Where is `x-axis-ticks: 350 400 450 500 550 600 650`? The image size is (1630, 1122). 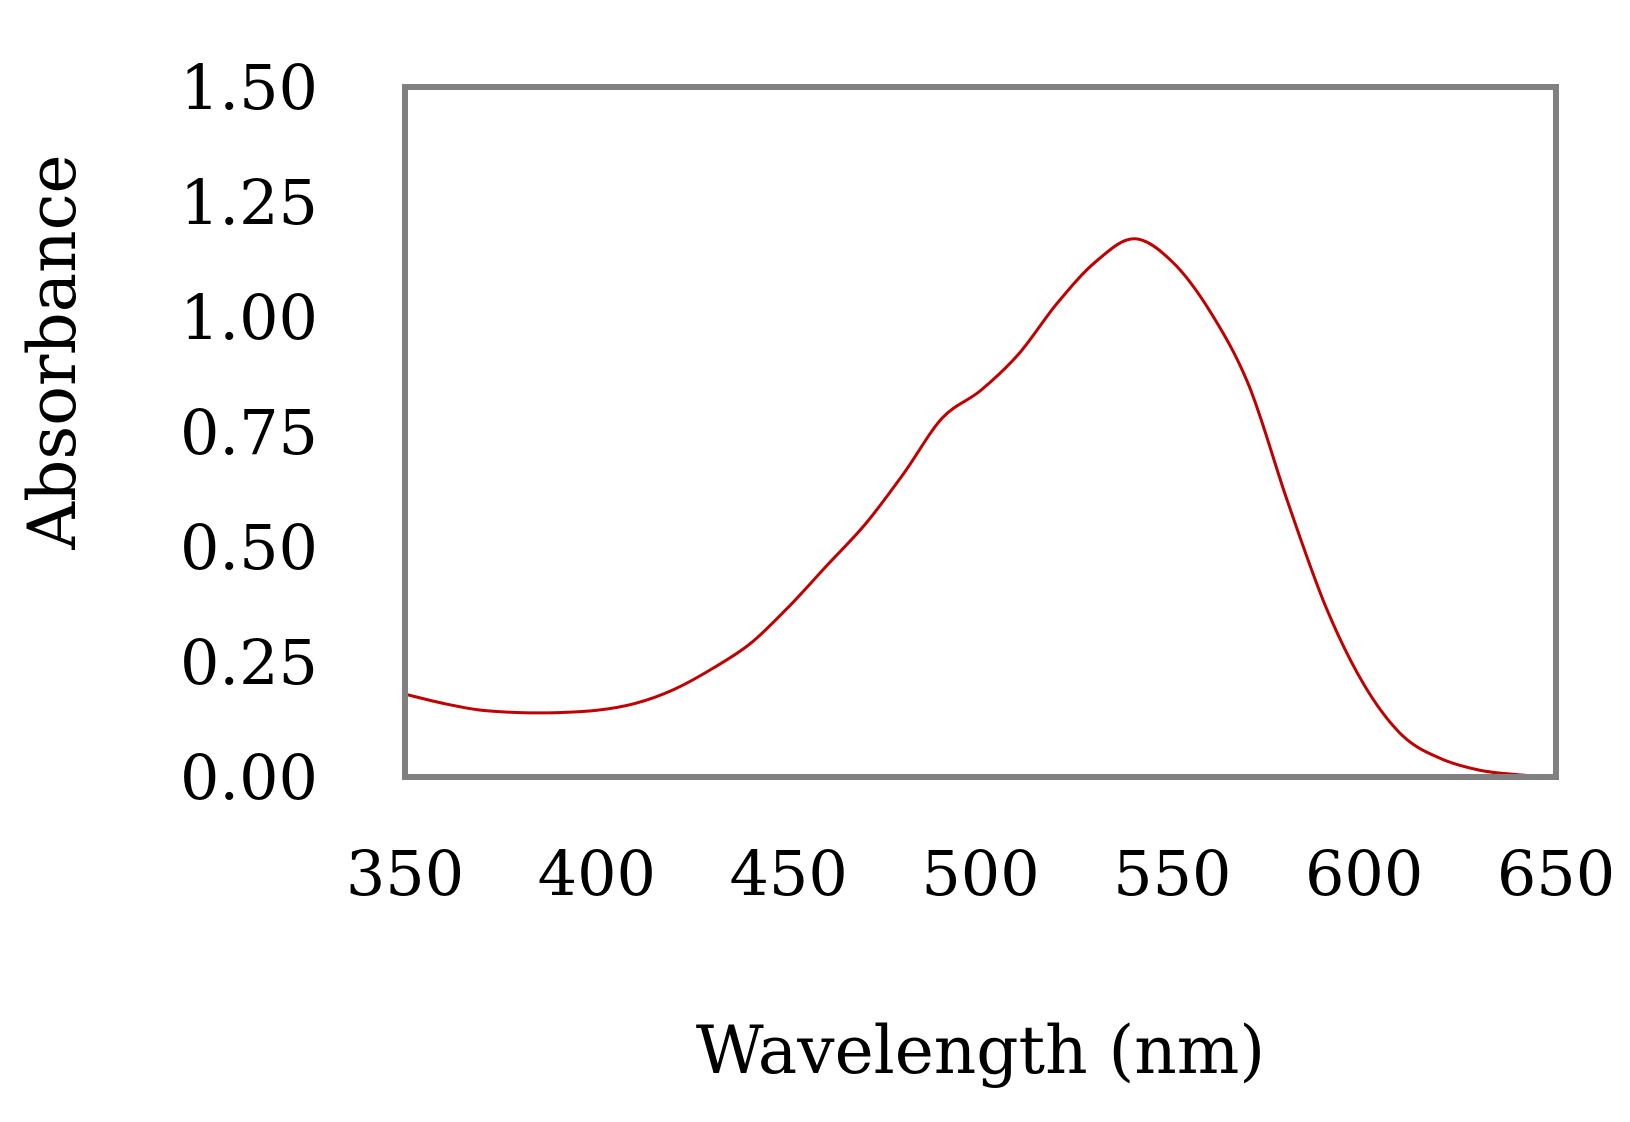
x-axis-ticks: 350 400 450 500 550 600 650 is located at coordinates (980, 873).